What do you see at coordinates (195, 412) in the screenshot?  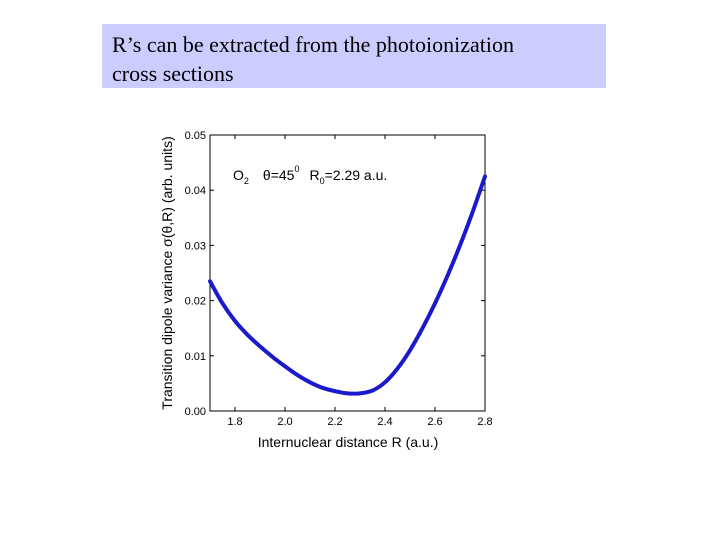 I see `y-tick-label: 0.00` at bounding box center [195, 412].